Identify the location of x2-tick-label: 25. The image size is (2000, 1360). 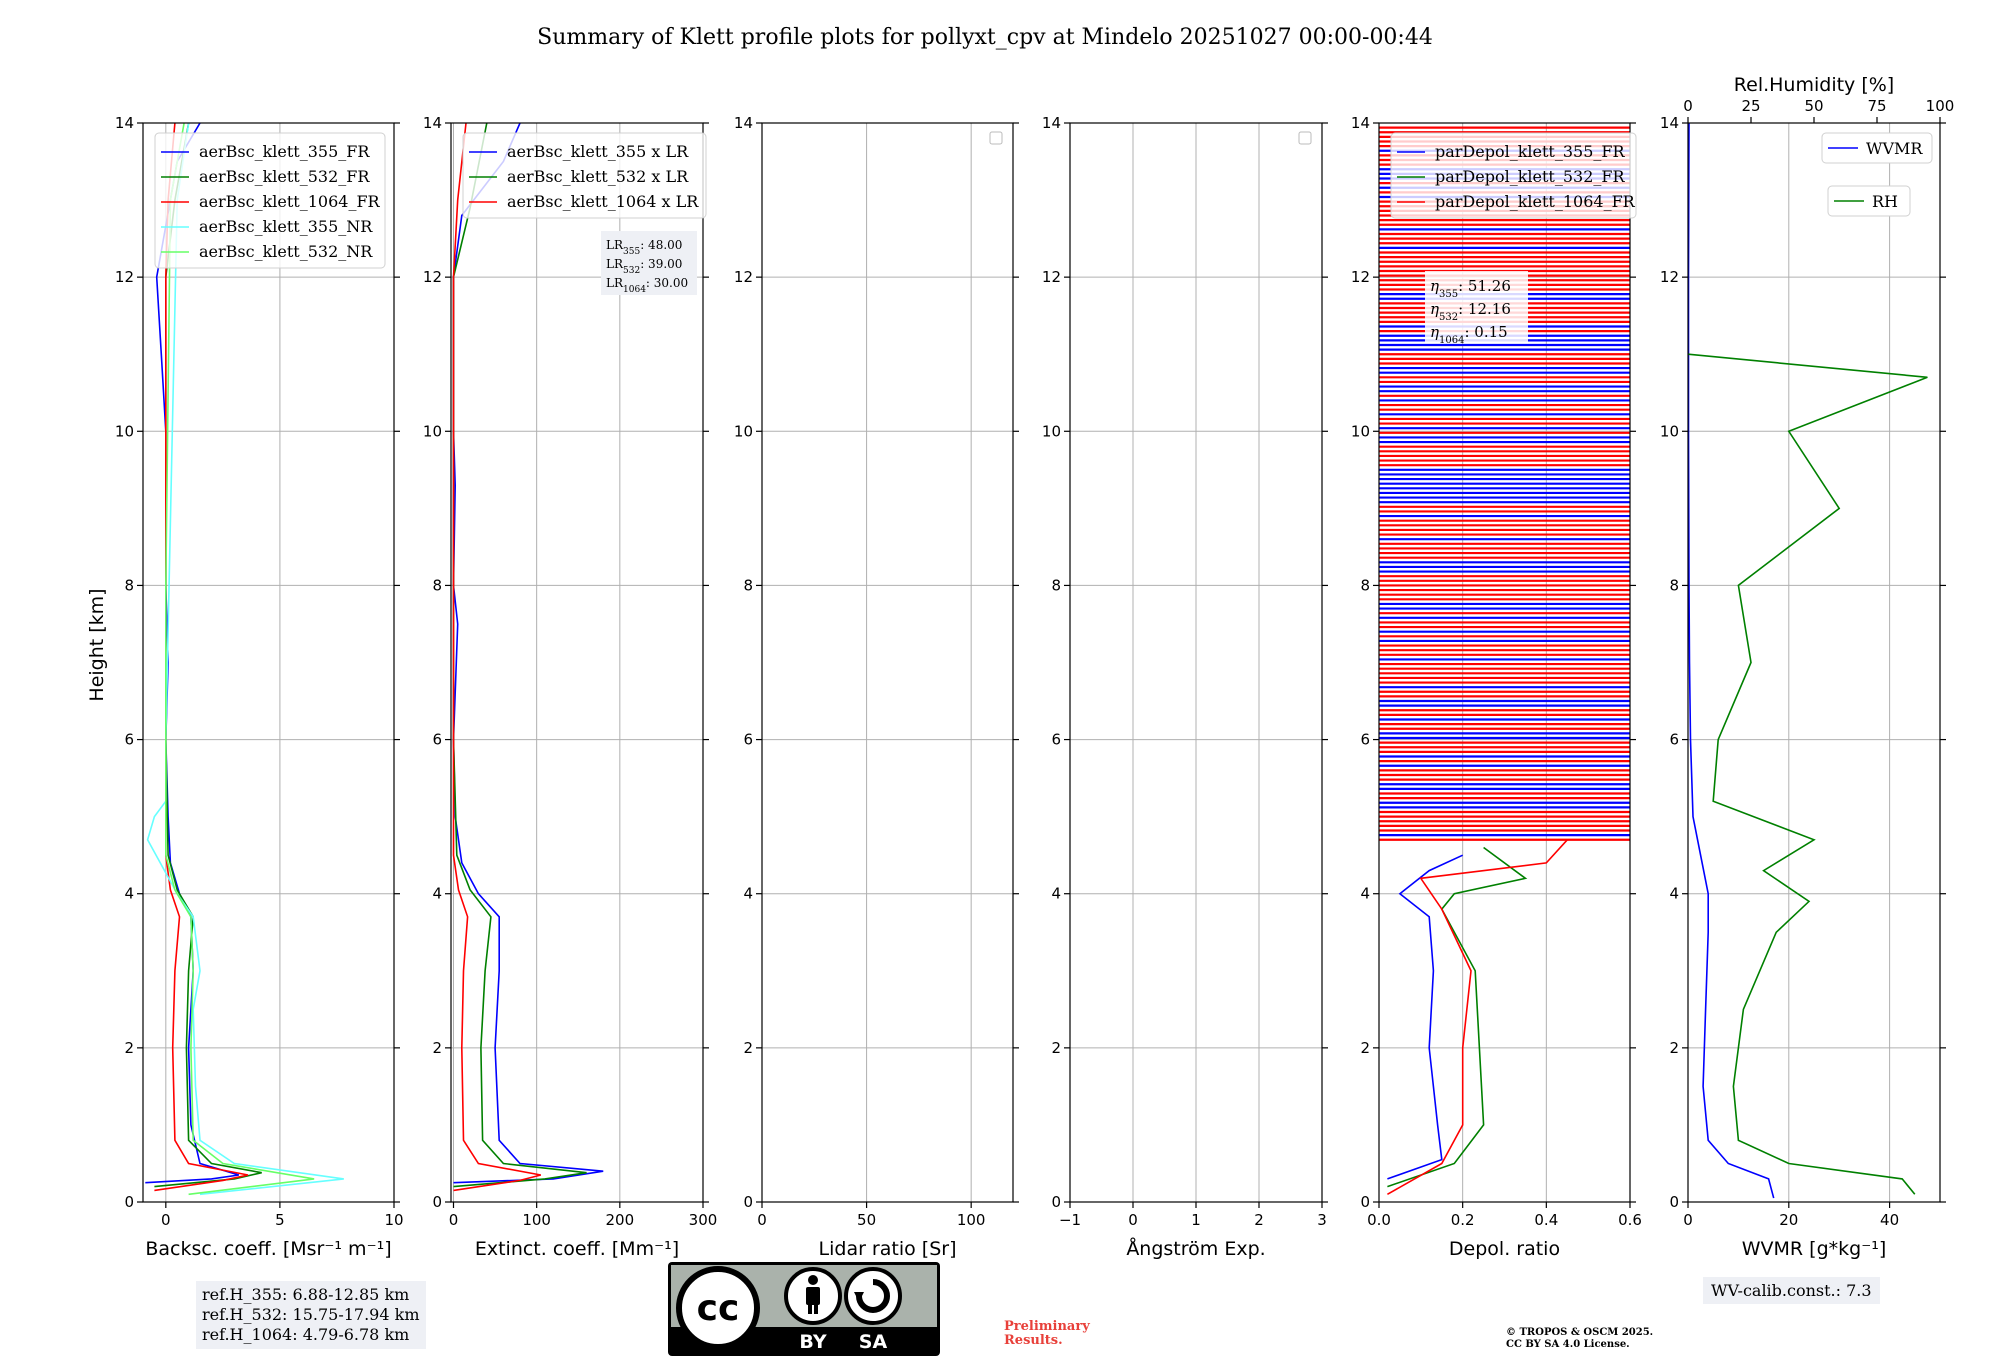
(1750, 106).